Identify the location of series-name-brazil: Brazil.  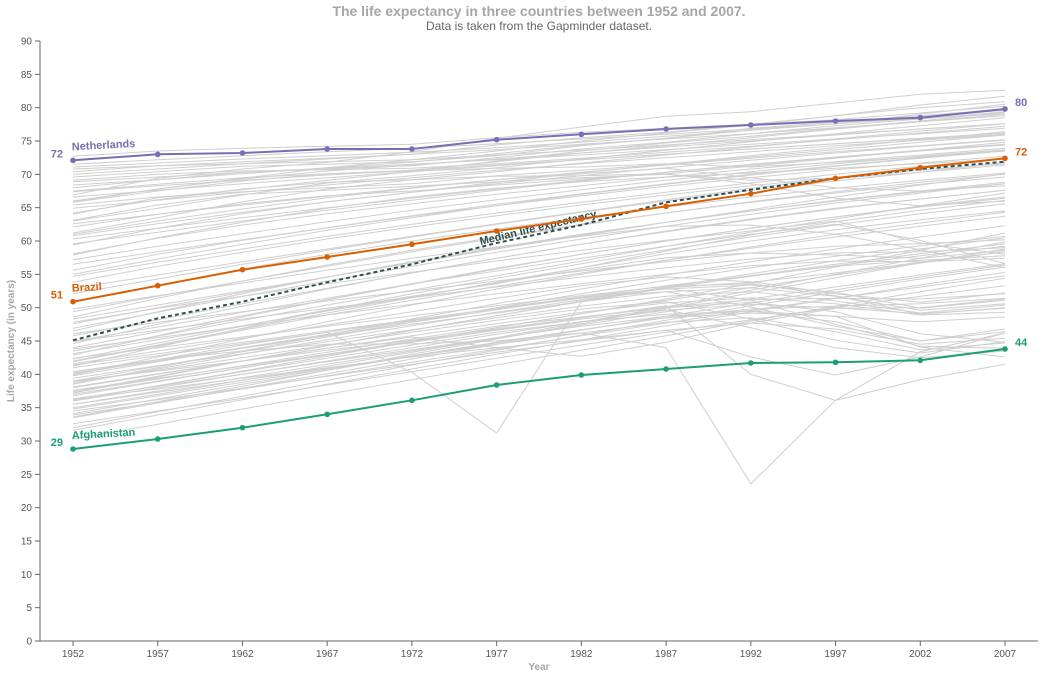
(87, 288).